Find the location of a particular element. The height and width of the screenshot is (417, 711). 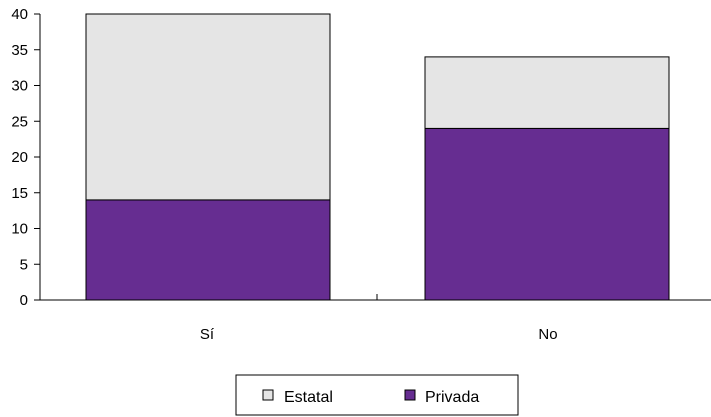

legend-label-estatal: Estatal is located at coordinates (308, 397).